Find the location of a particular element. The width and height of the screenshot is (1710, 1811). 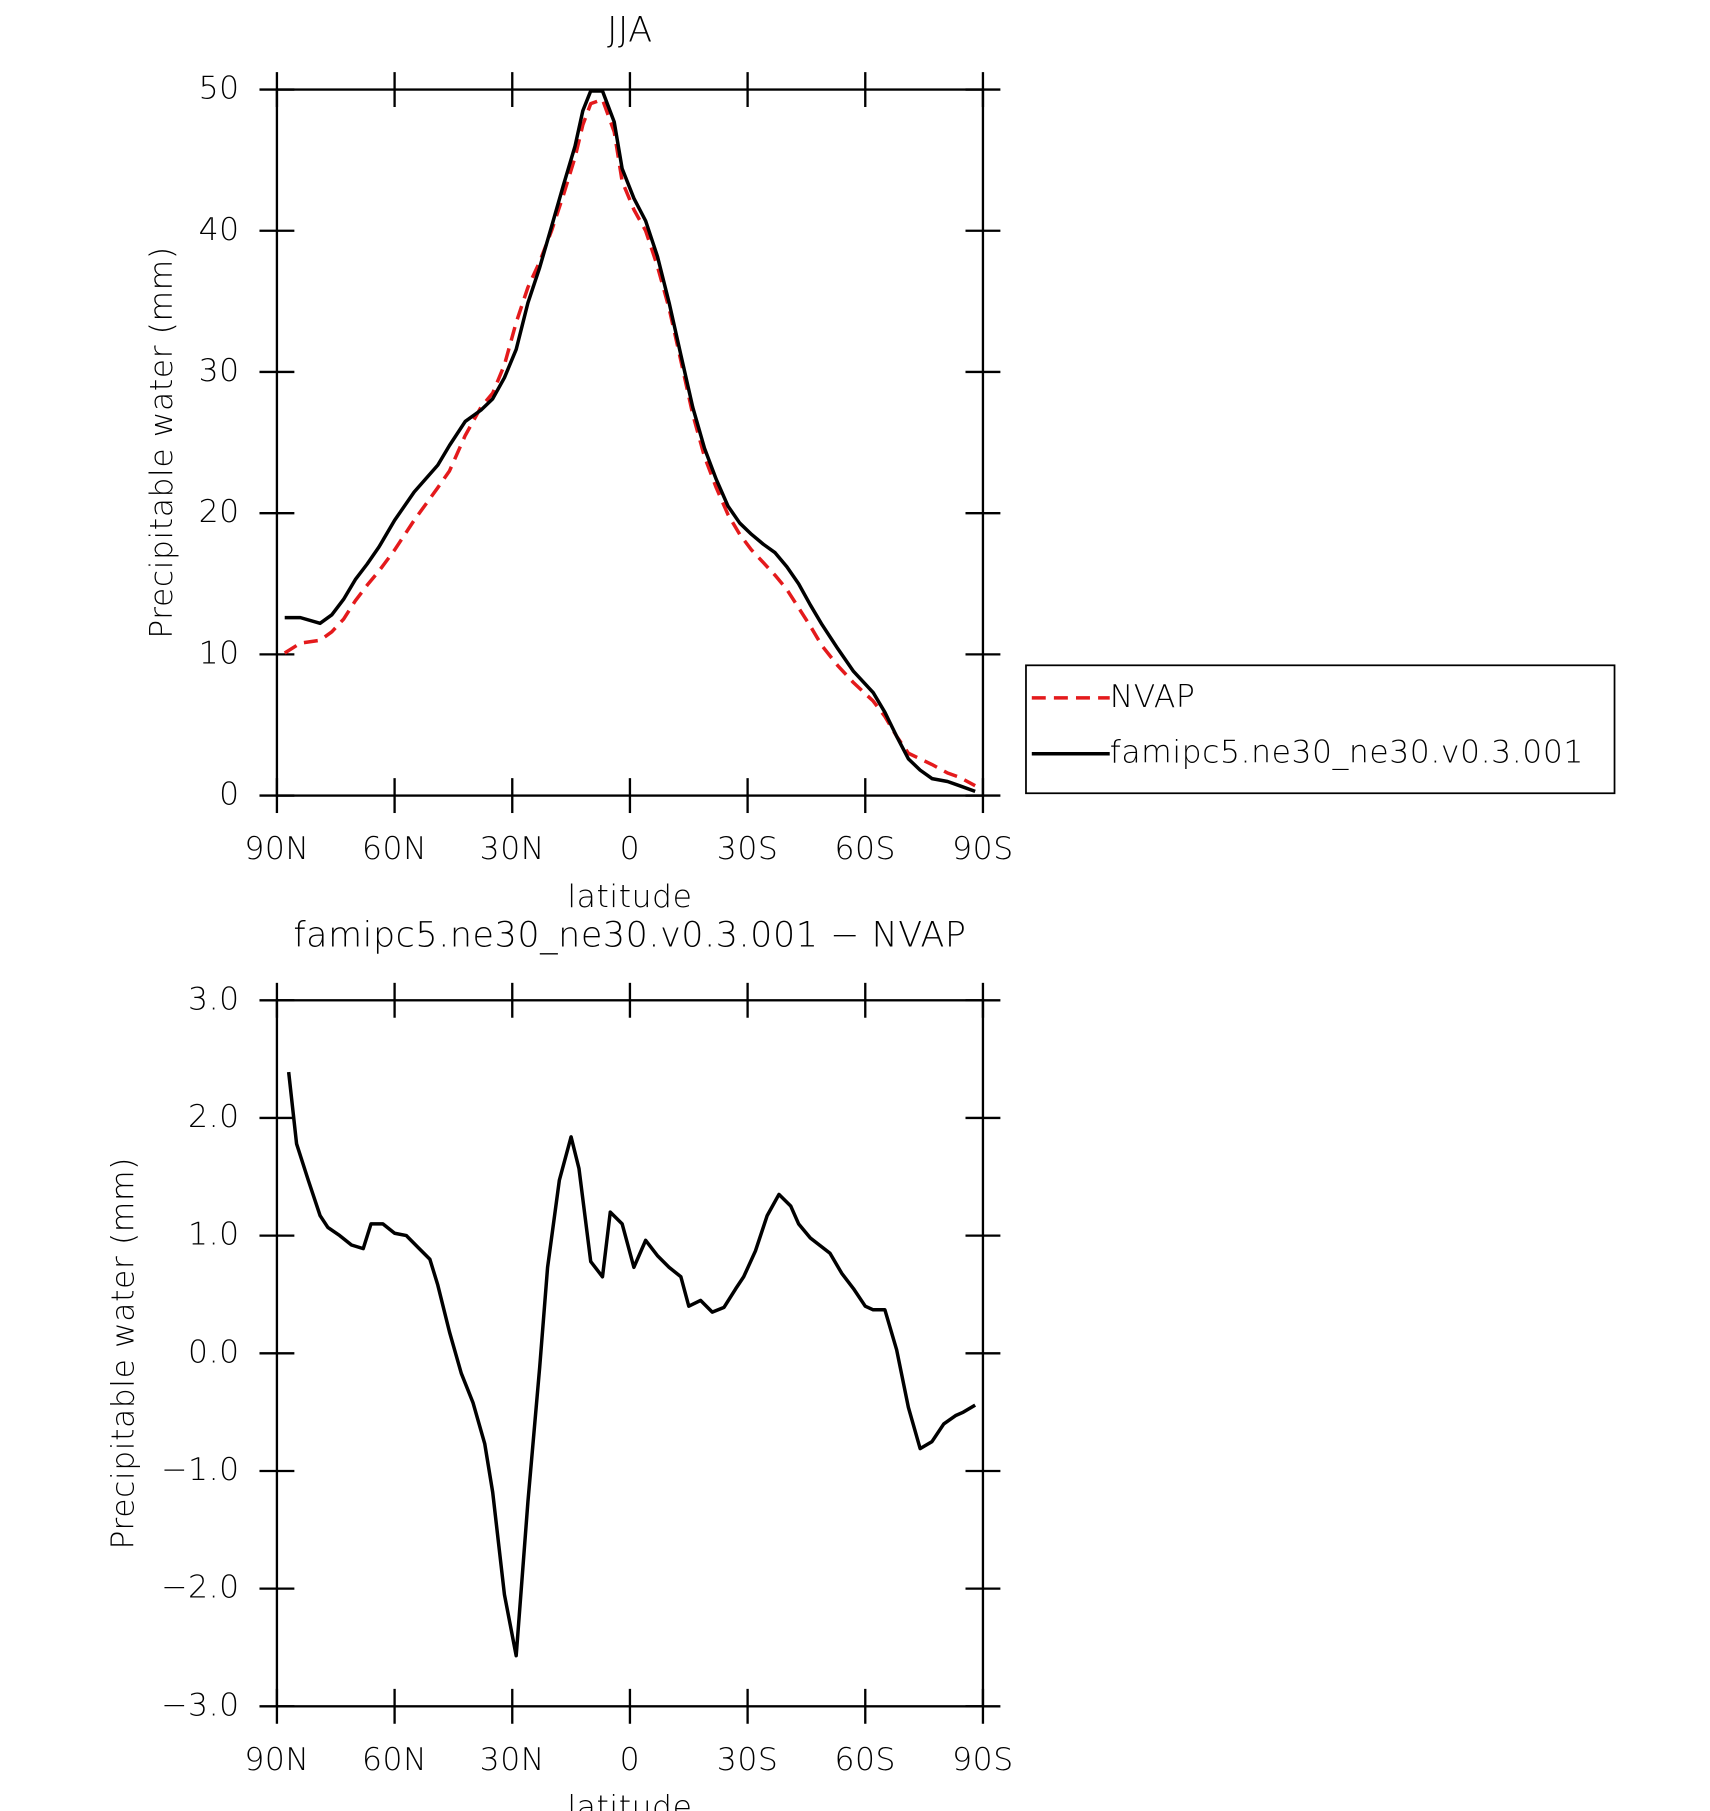

y-tick-label: 40 is located at coordinates (219, 230).